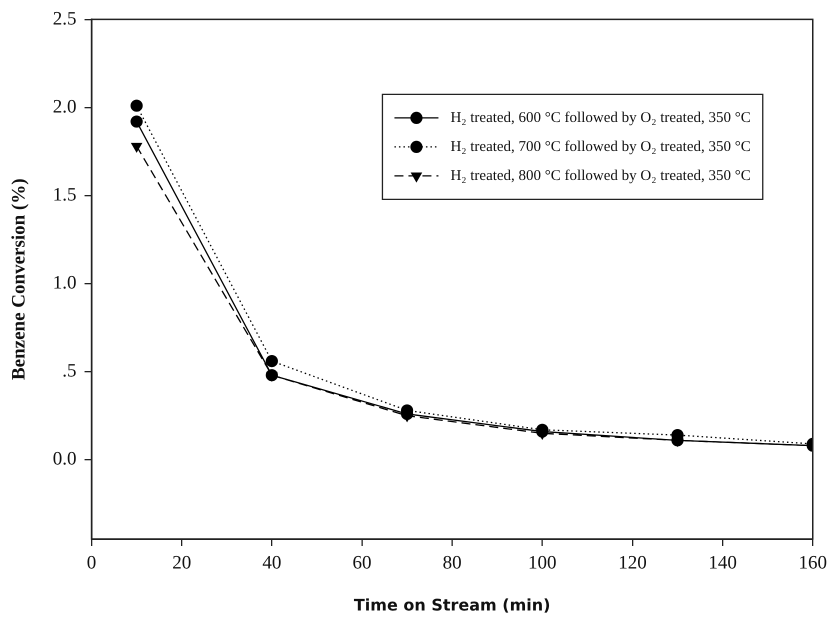 Image resolution: width=833 pixels, height=630 pixels. I want to click on y-tick-label: 2.5, so click(64, 19).